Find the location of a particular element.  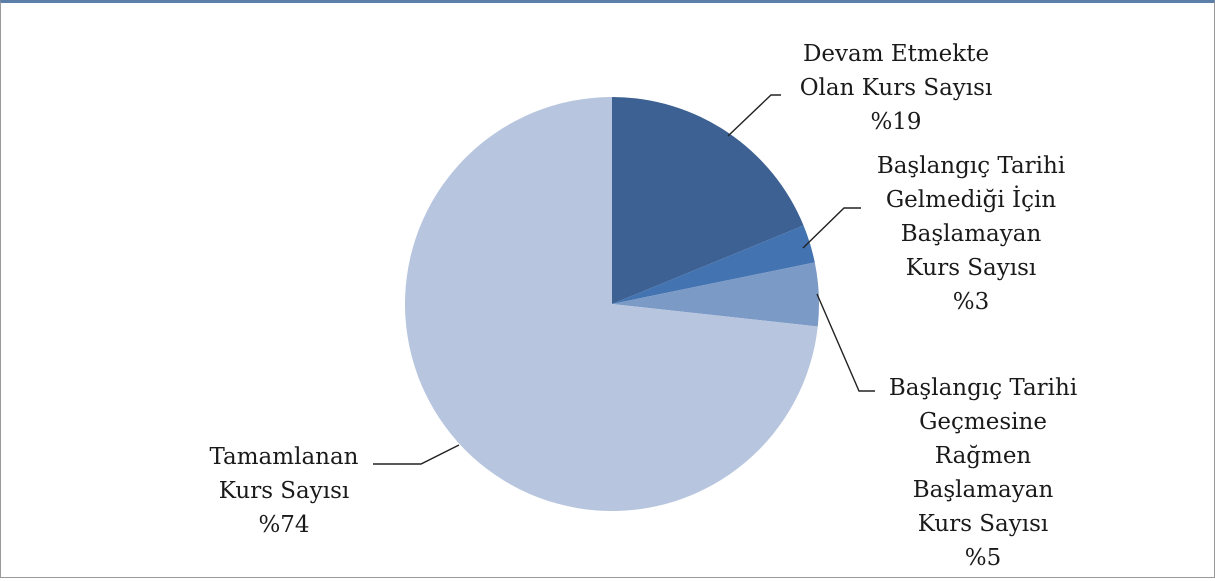

slice-label-tamamlanan-line: Tamamlanan is located at coordinates (283, 457).